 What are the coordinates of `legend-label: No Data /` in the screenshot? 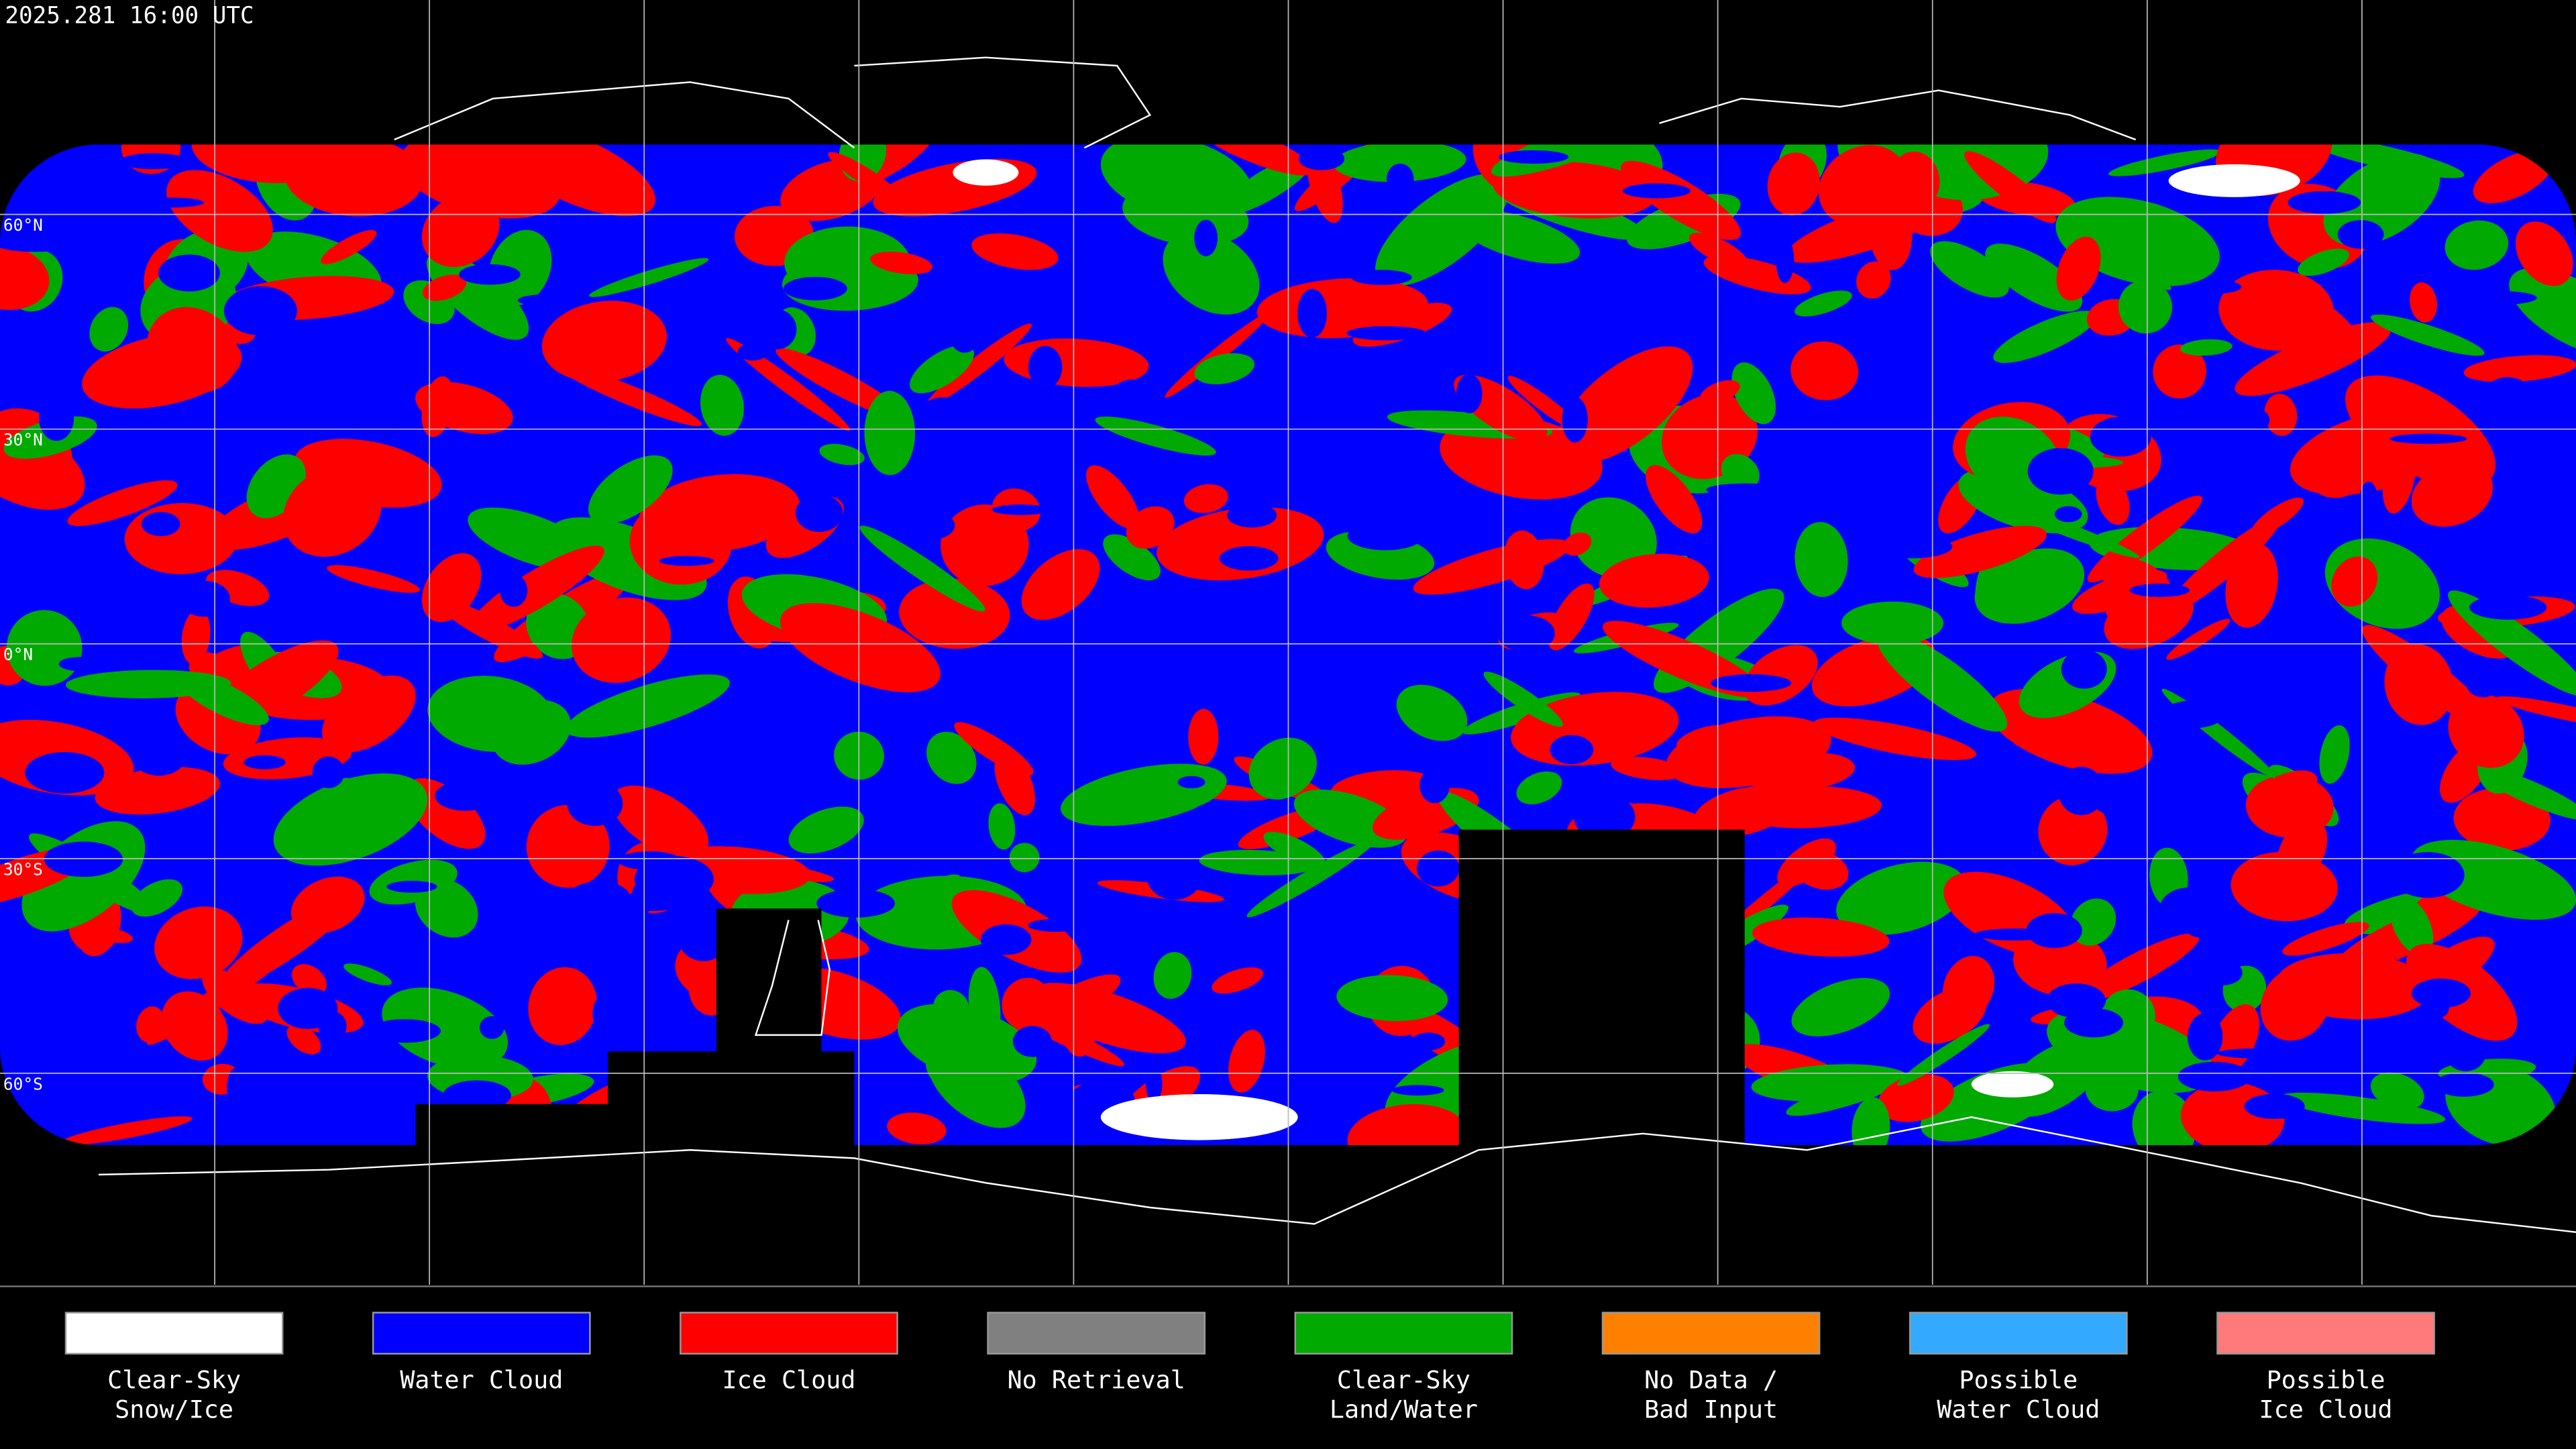 It's located at (1711, 1379).